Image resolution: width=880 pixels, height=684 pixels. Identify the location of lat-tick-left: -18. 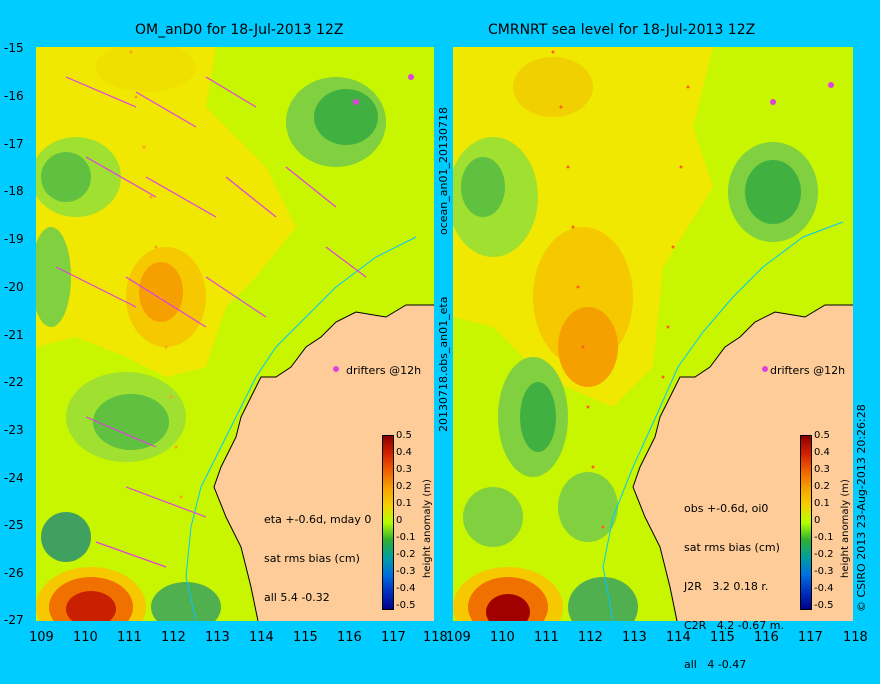
(14, 191).